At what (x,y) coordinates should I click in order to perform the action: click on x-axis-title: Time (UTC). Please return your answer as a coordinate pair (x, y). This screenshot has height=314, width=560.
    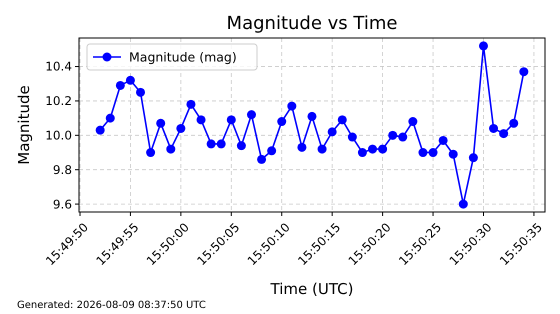
    Looking at the image, I should click on (312, 289).